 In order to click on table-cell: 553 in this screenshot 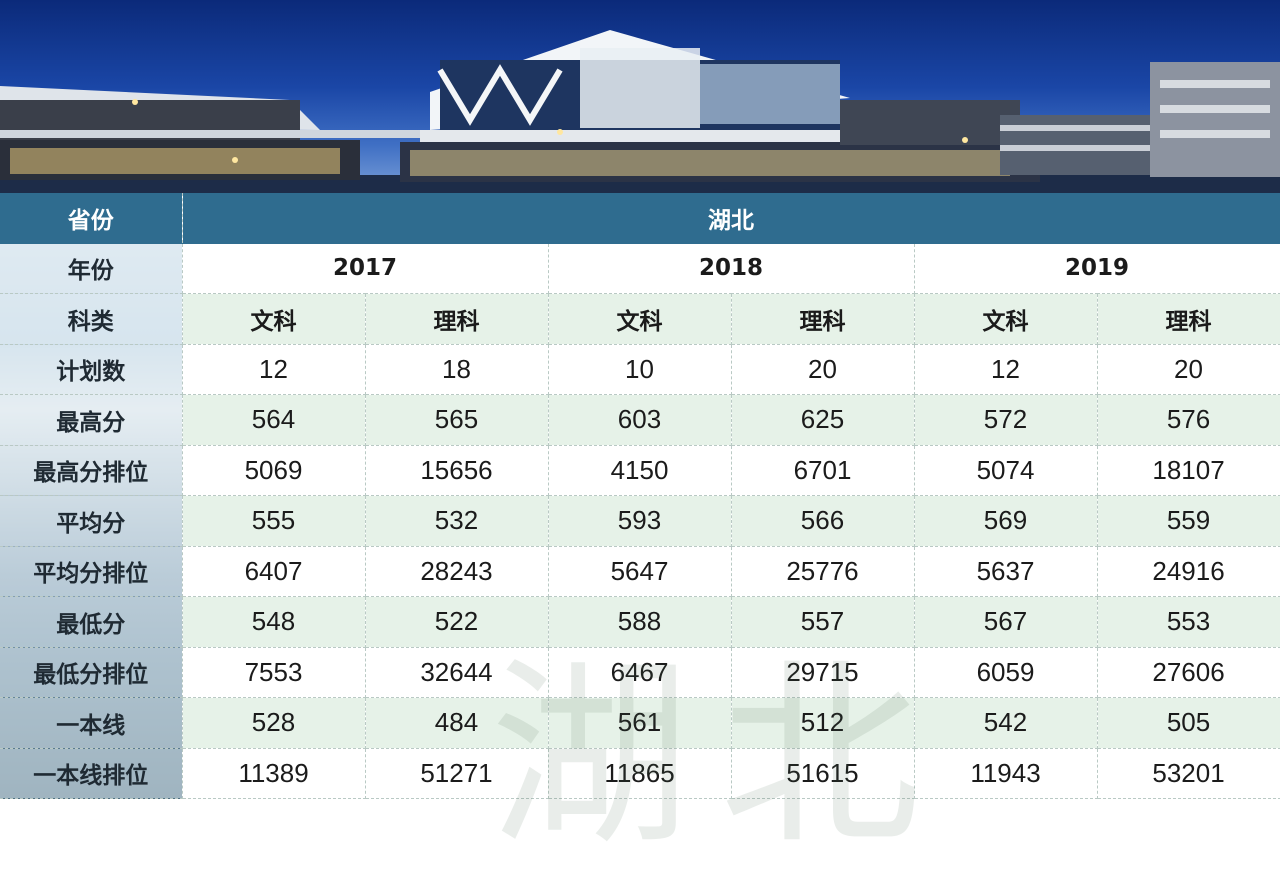, I will do `click(1188, 622)`.